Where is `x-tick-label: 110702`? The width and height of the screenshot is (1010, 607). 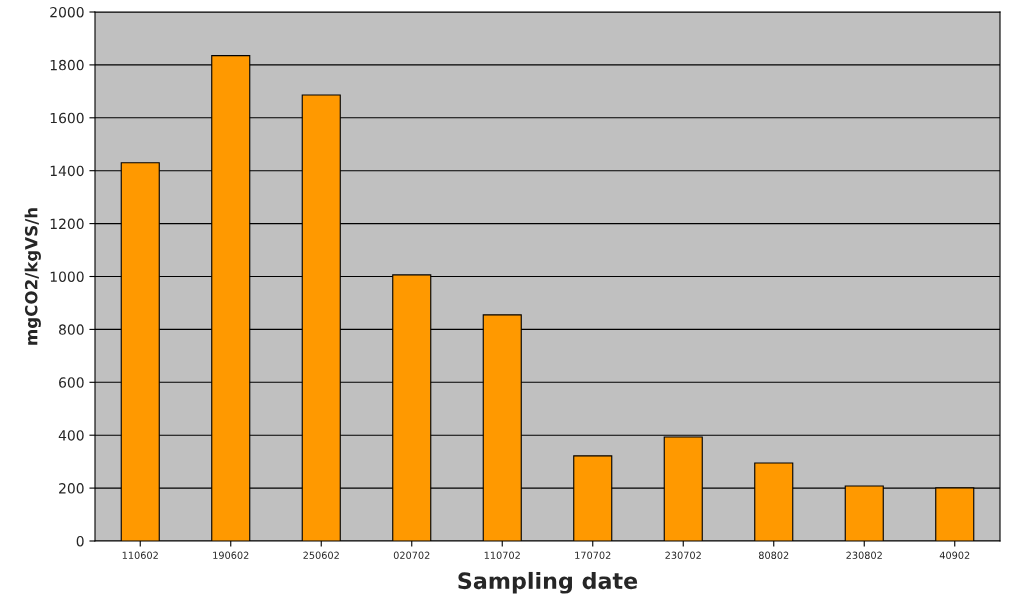
x-tick-label: 110702 is located at coordinates (502, 555).